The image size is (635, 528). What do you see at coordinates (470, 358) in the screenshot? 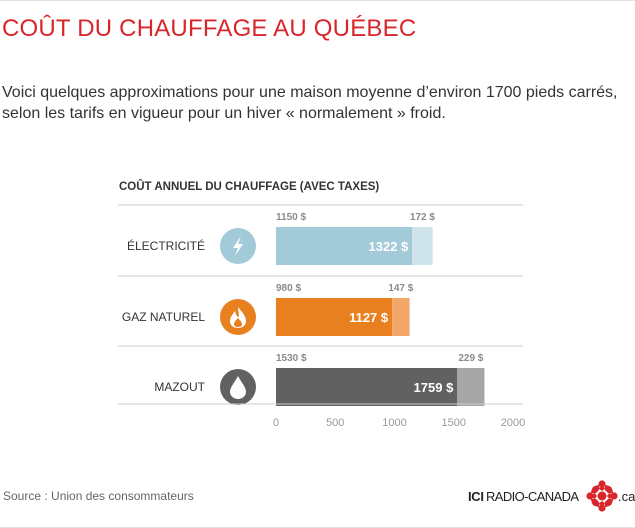
I see `tax-value-label: 229 $` at bounding box center [470, 358].